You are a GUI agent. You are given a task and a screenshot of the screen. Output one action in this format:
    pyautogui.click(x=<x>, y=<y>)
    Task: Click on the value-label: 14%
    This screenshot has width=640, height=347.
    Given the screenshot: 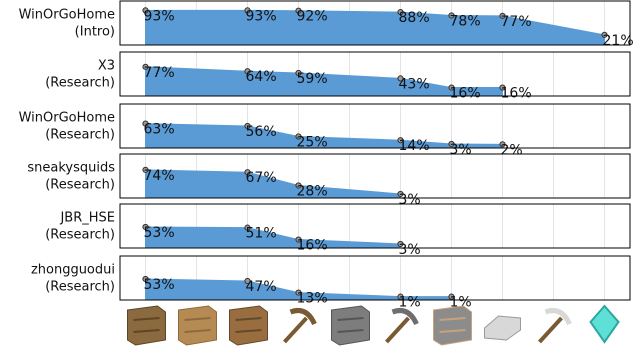 What is the action you would take?
    pyautogui.click(x=414, y=146)
    